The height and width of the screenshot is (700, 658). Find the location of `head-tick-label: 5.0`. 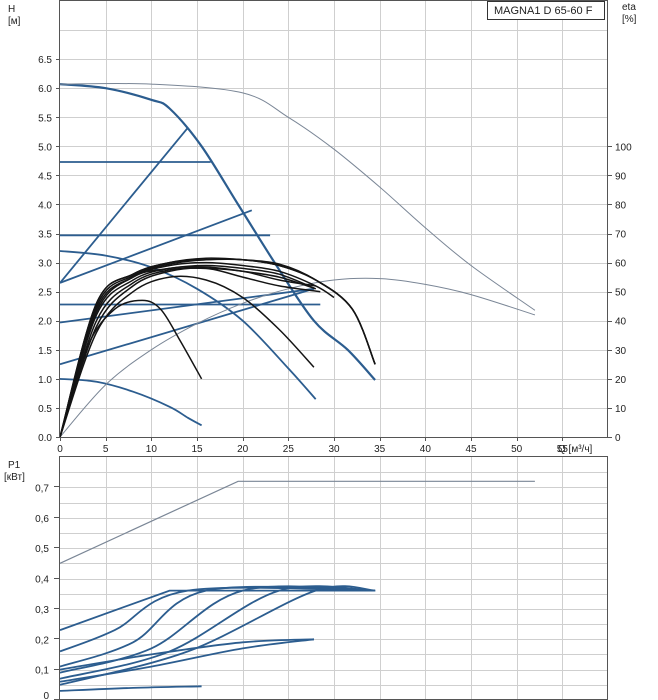

head-tick-label: 5.0 is located at coordinates (45, 147).